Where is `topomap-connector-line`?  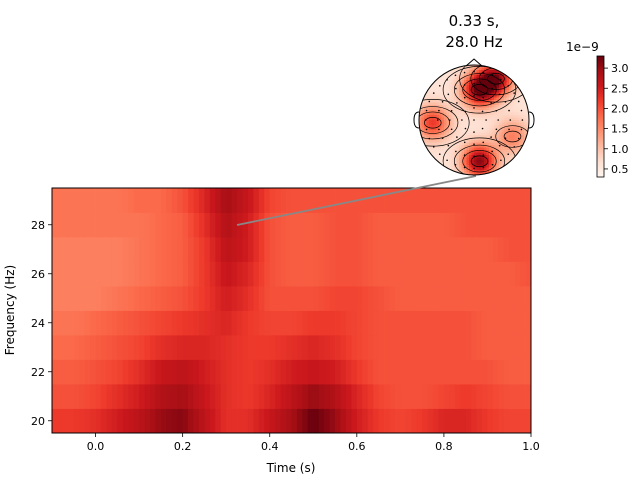
topomap-connector-line is located at coordinates (356, 200).